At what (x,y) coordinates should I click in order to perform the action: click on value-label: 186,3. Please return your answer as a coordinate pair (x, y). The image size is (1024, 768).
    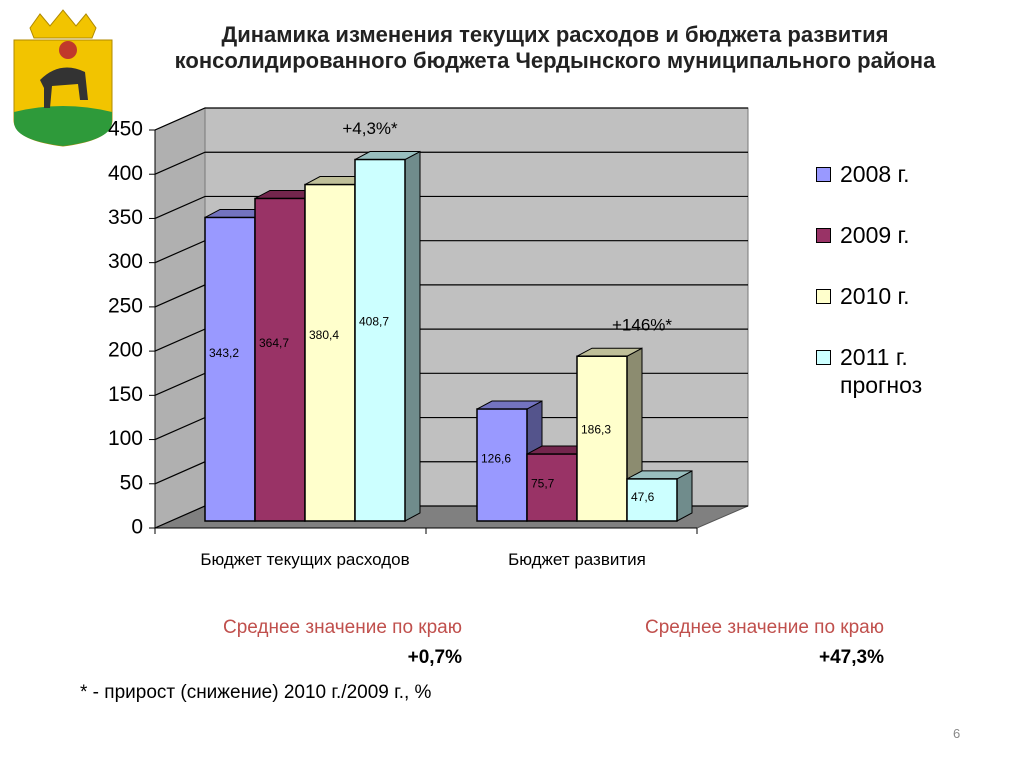
    Looking at the image, I should click on (596, 430).